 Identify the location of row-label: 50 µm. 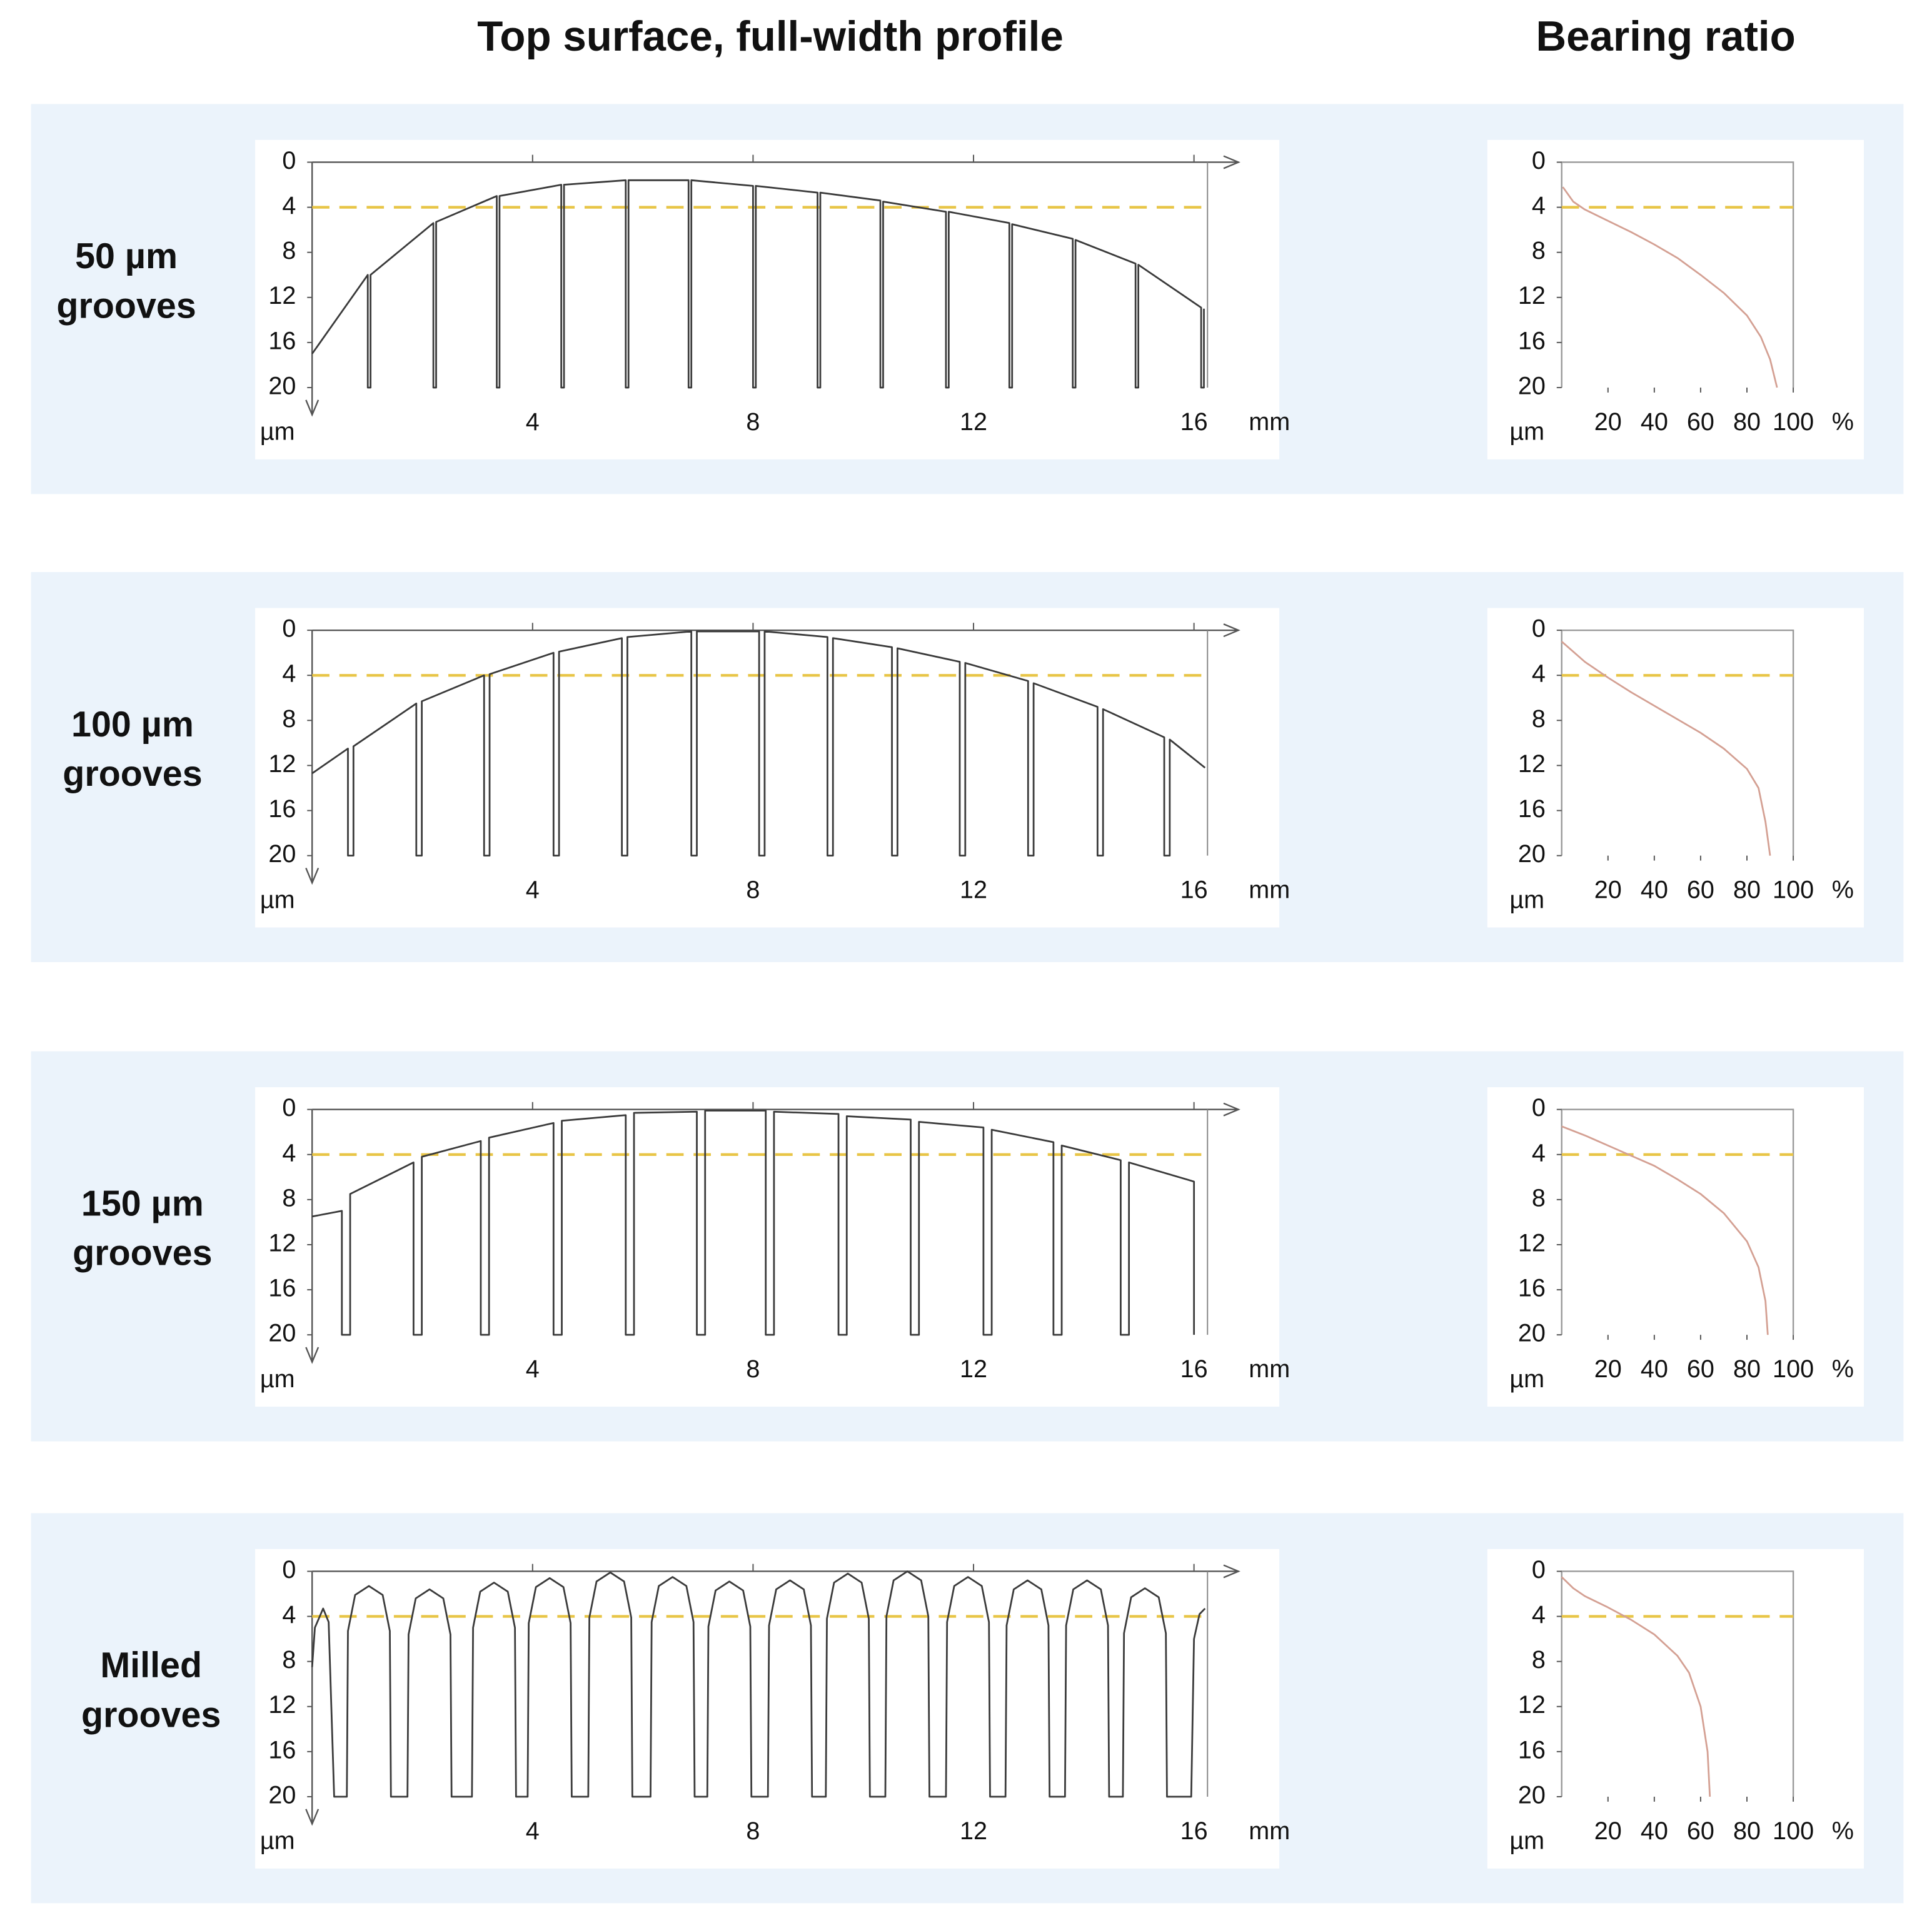
(126, 256).